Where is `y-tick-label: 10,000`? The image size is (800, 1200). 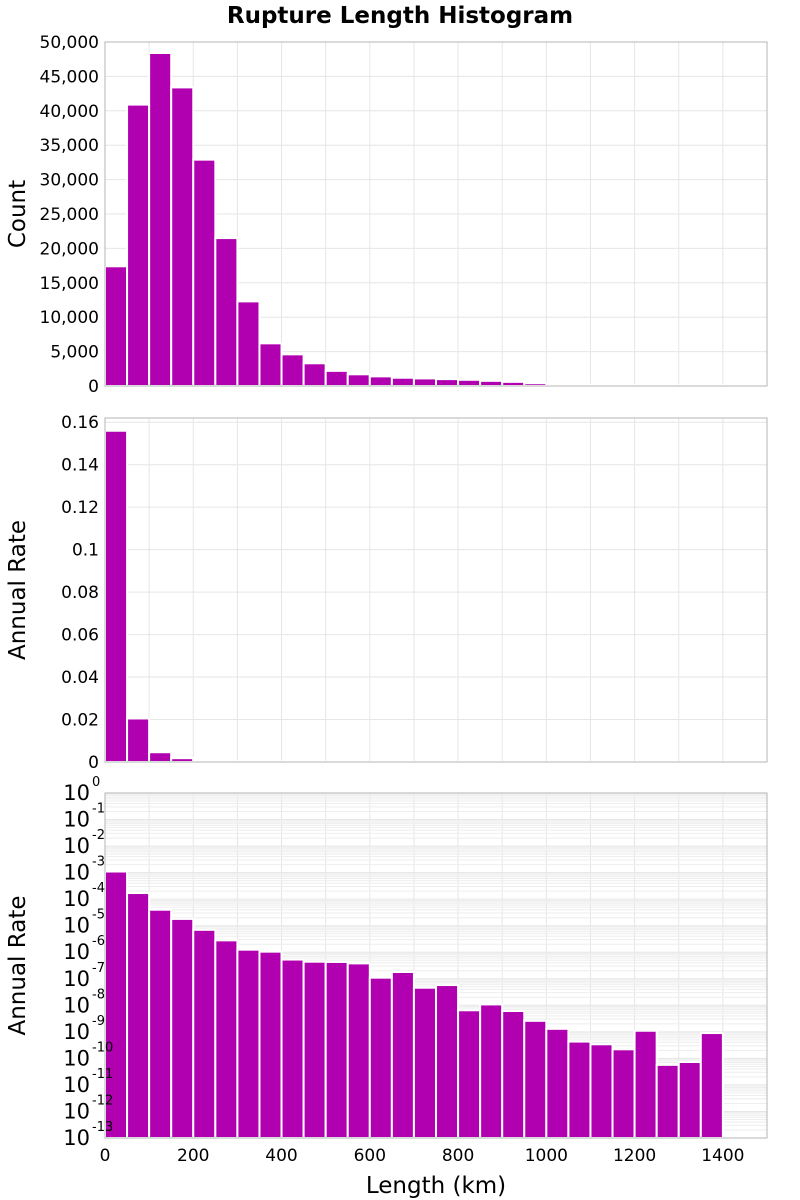
y-tick-label: 10,000 is located at coordinates (69, 318).